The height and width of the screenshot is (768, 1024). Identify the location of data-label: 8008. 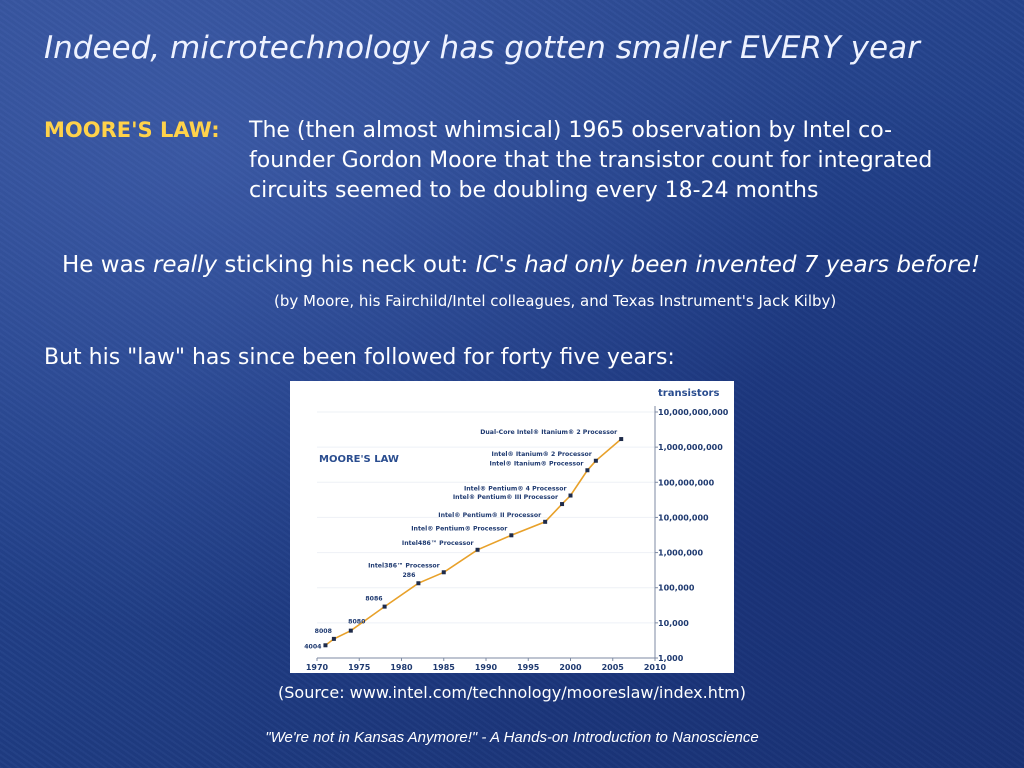
(323, 631).